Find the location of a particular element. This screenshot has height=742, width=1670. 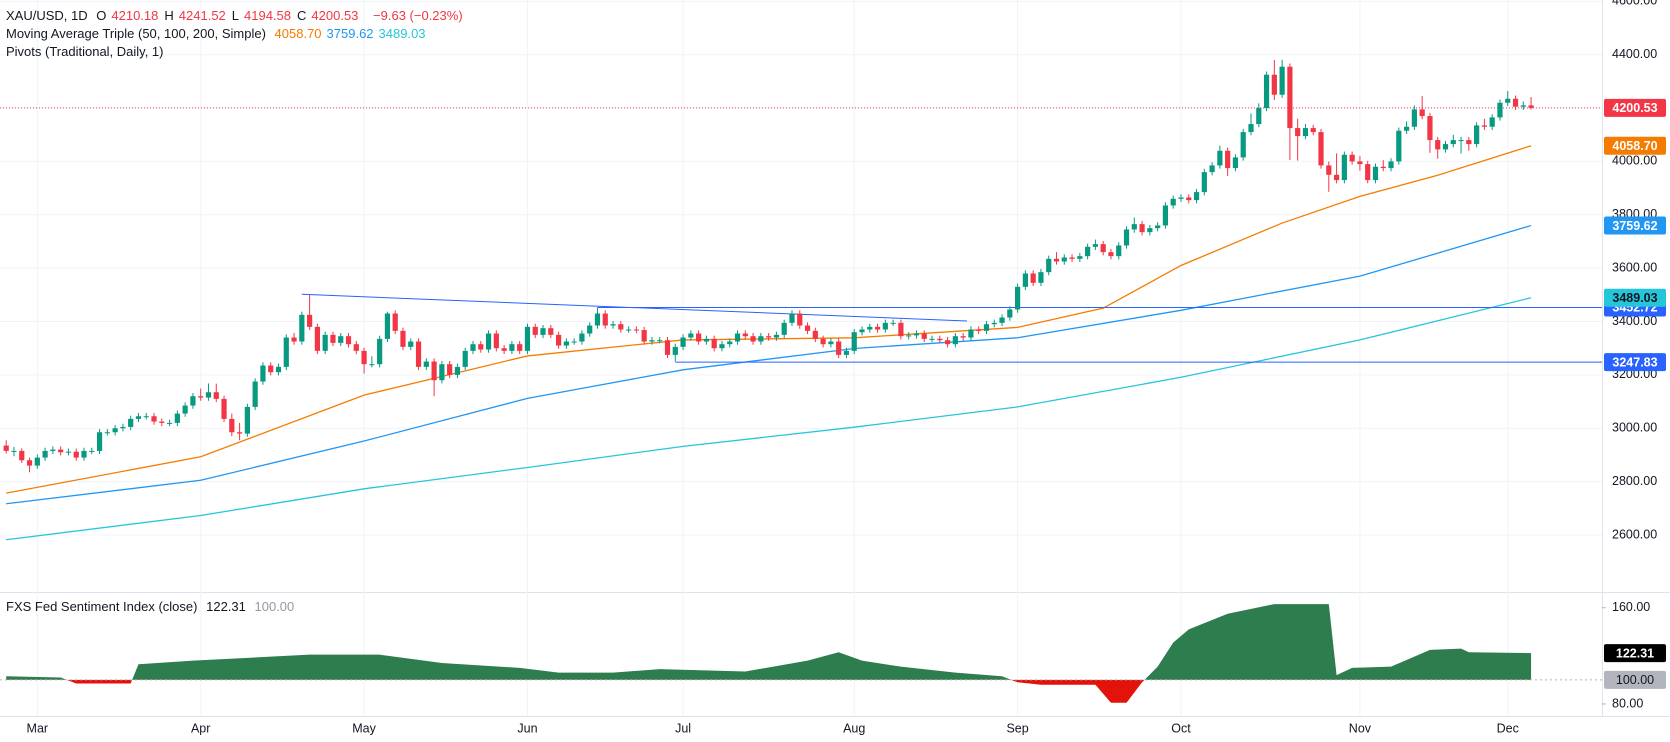

value-label: 122.31 is located at coordinates (1635, 653).